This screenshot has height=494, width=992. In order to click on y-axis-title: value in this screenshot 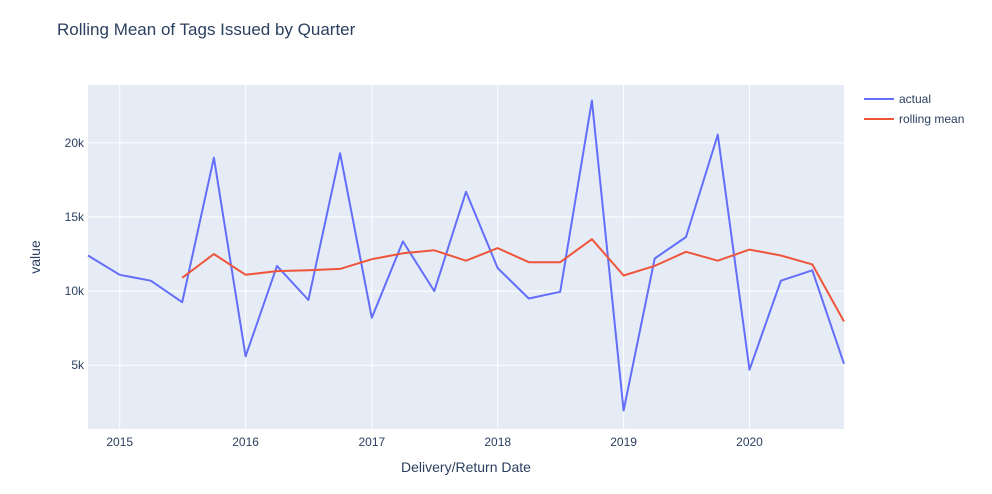, I will do `click(35, 257)`.